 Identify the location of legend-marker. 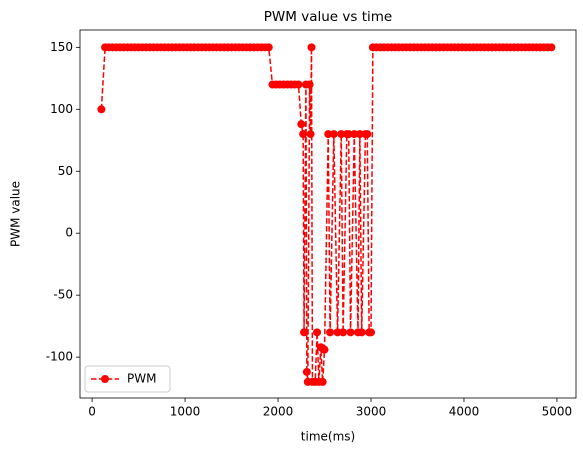
(105, 379).